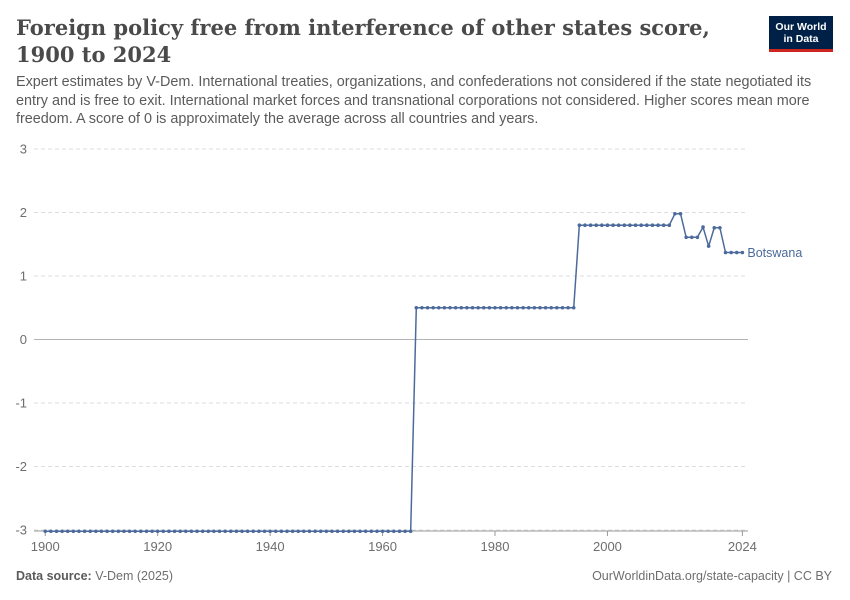 The height and width of the screenshot is (600, 850). Describe the element at coordinates (270, 546) in the screenshot. I see `x-tick-label: 1940` at that location.